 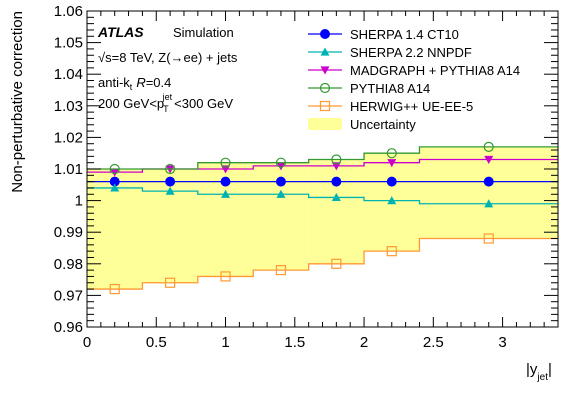 What do you see at coordinates (411, 106) in the screenshot?
I see `legend-label: HERWIG++ UE-EE-5` at bounding box center [411, 106].